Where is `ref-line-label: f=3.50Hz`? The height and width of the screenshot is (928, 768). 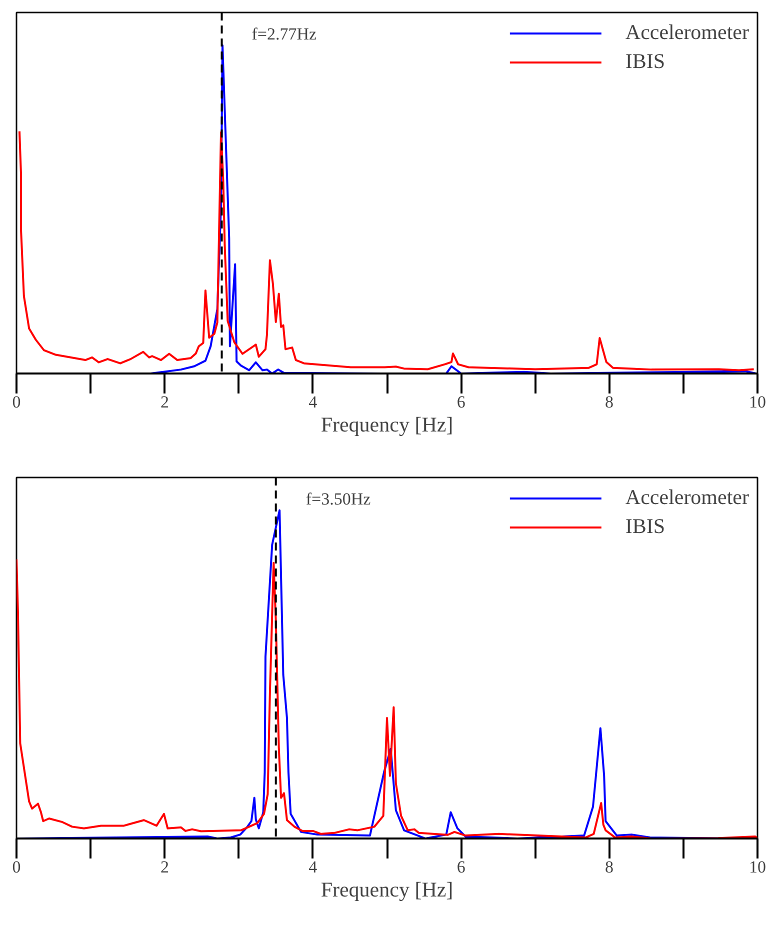
ref-line-label: f=3.50Hz is located at coordinates (339, 499).